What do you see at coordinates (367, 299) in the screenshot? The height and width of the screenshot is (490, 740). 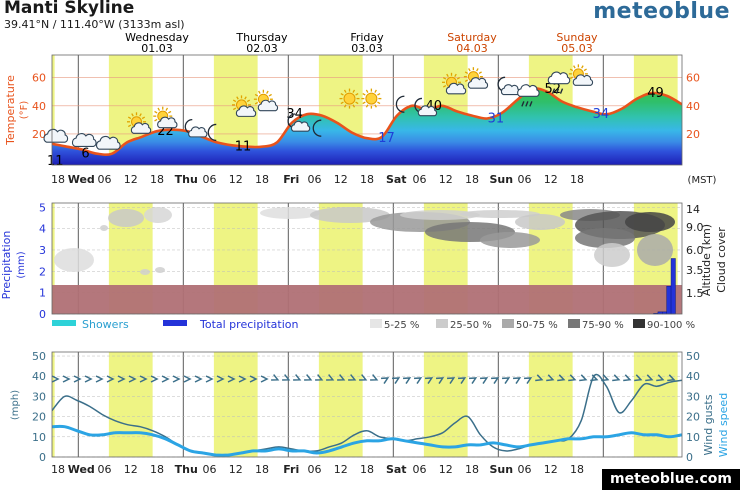 I see `terrain-band` at bounding box center [367, 299].